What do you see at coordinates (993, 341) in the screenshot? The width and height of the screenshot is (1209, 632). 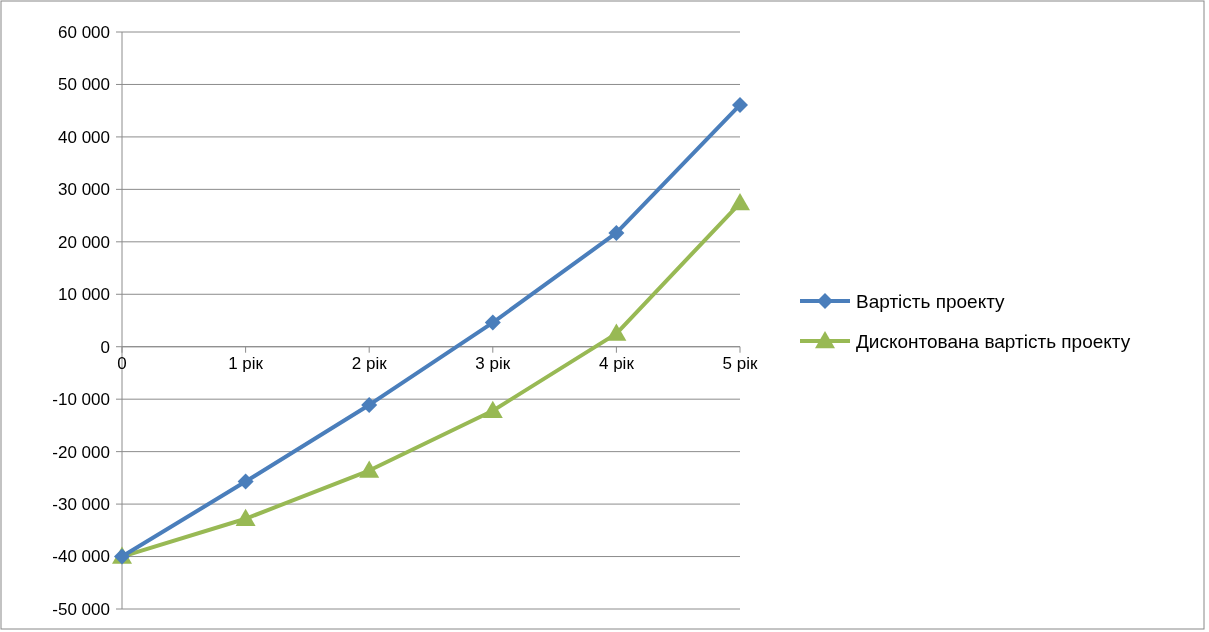 I see `legend-label: Дисконтована вартість проекту` at bounding box center [993, 341].